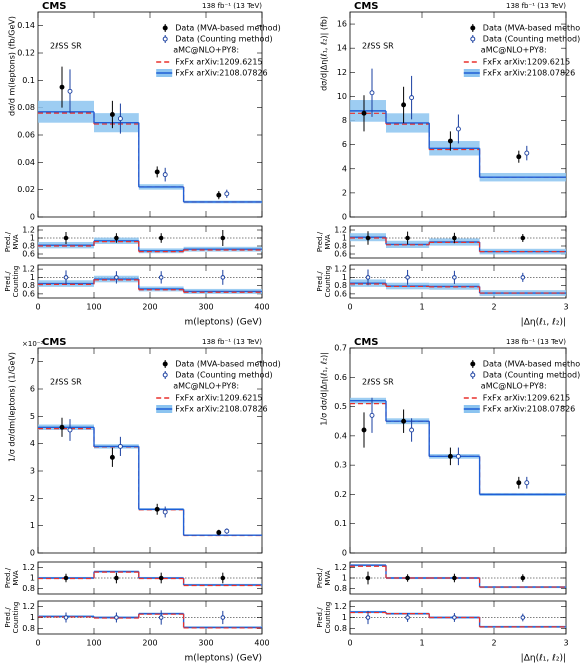 This screenshot has height=668, width=580. Describe the element at coordinates (12, 407) in the screenshot. I see `y-axis-title: 1/σ dσ/dm(leptons) (1/GeV)` at that location.